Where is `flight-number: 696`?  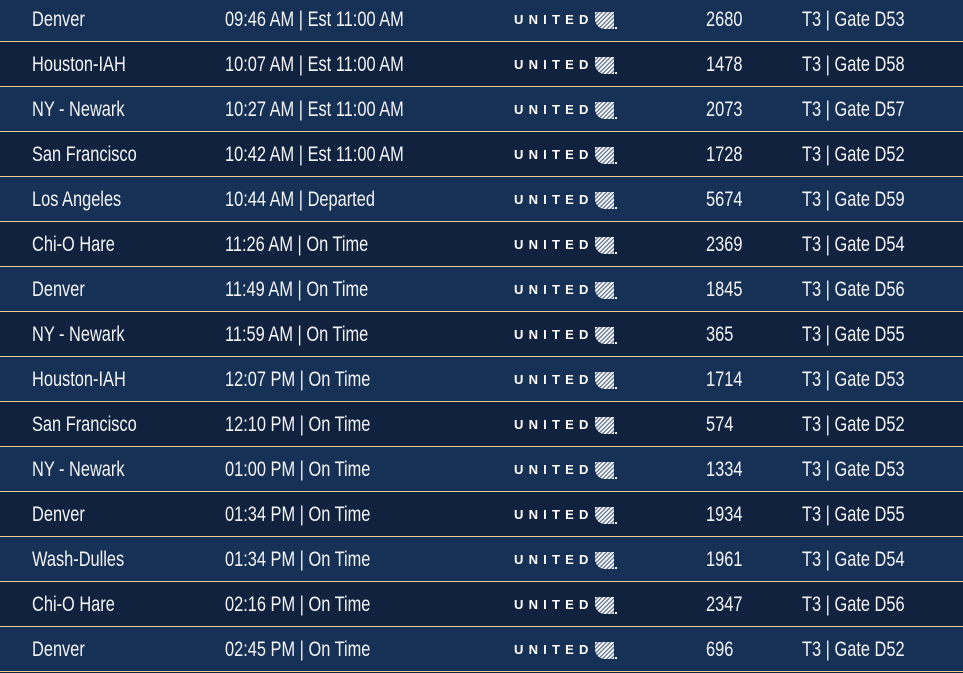
flight-number: 696 is located at coordinates (720, 649).